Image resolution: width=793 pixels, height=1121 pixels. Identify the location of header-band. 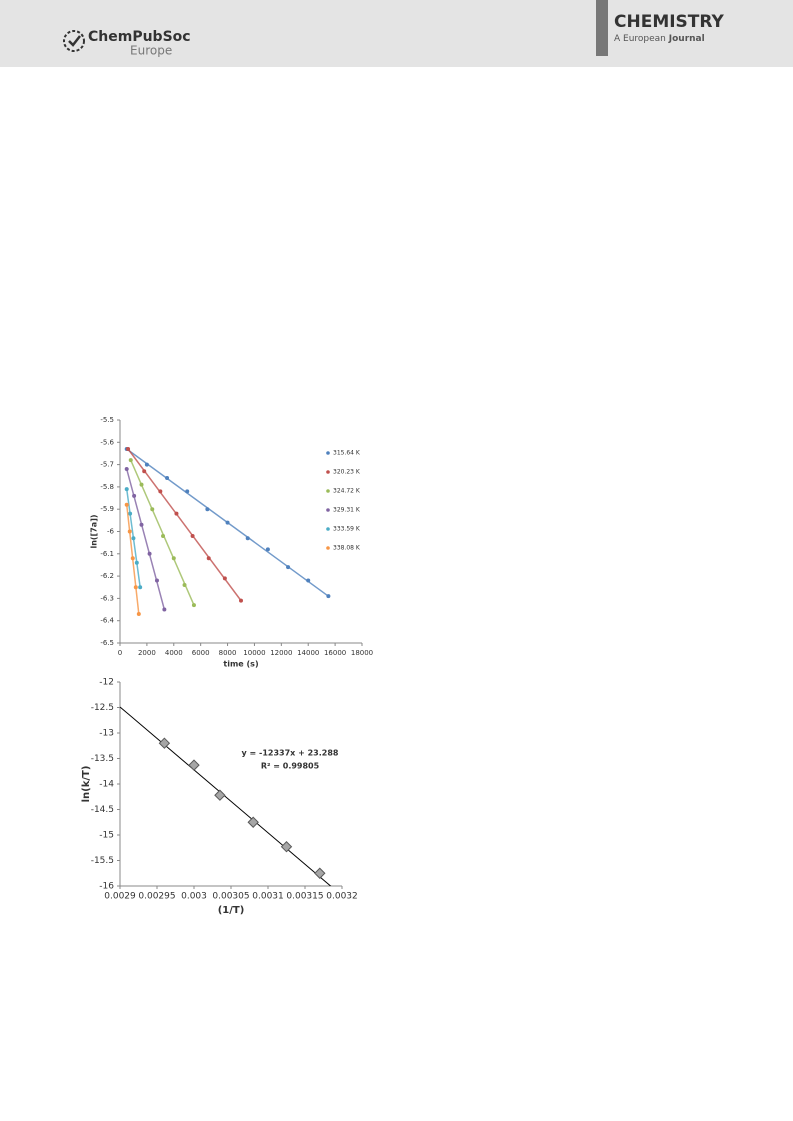
(396, 33).